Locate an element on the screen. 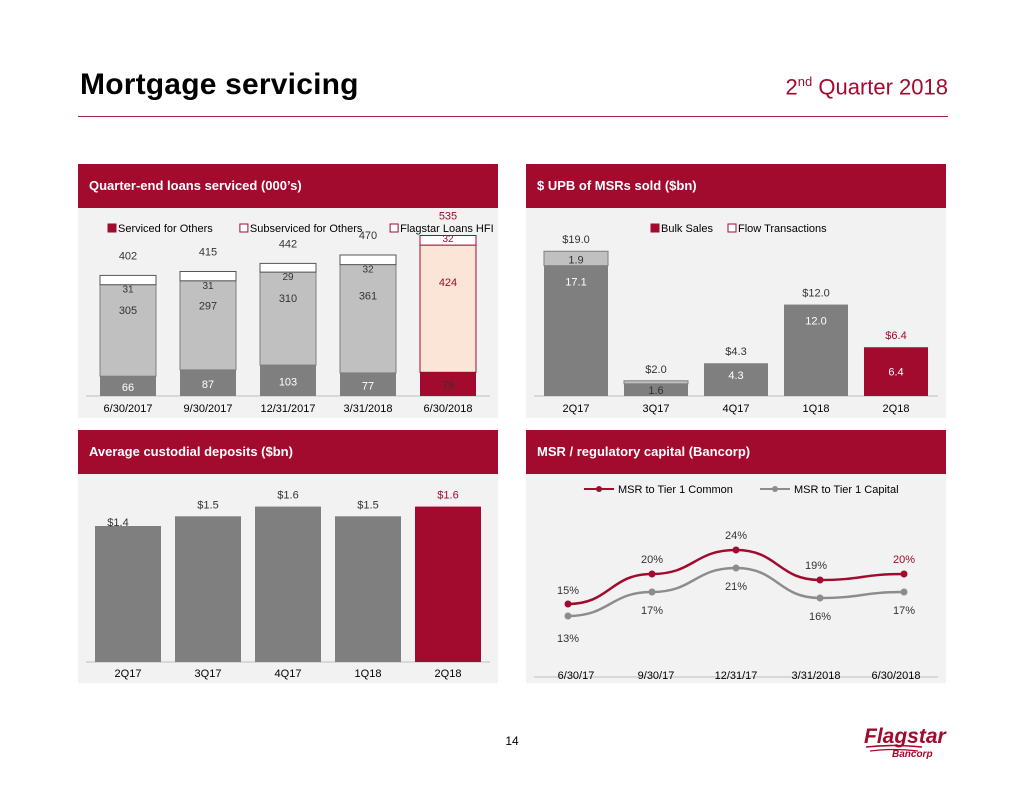 This screenshot has width=1024, height=791. deposits-xtick-0: 2Q17 is located at coordinates (128, 674).